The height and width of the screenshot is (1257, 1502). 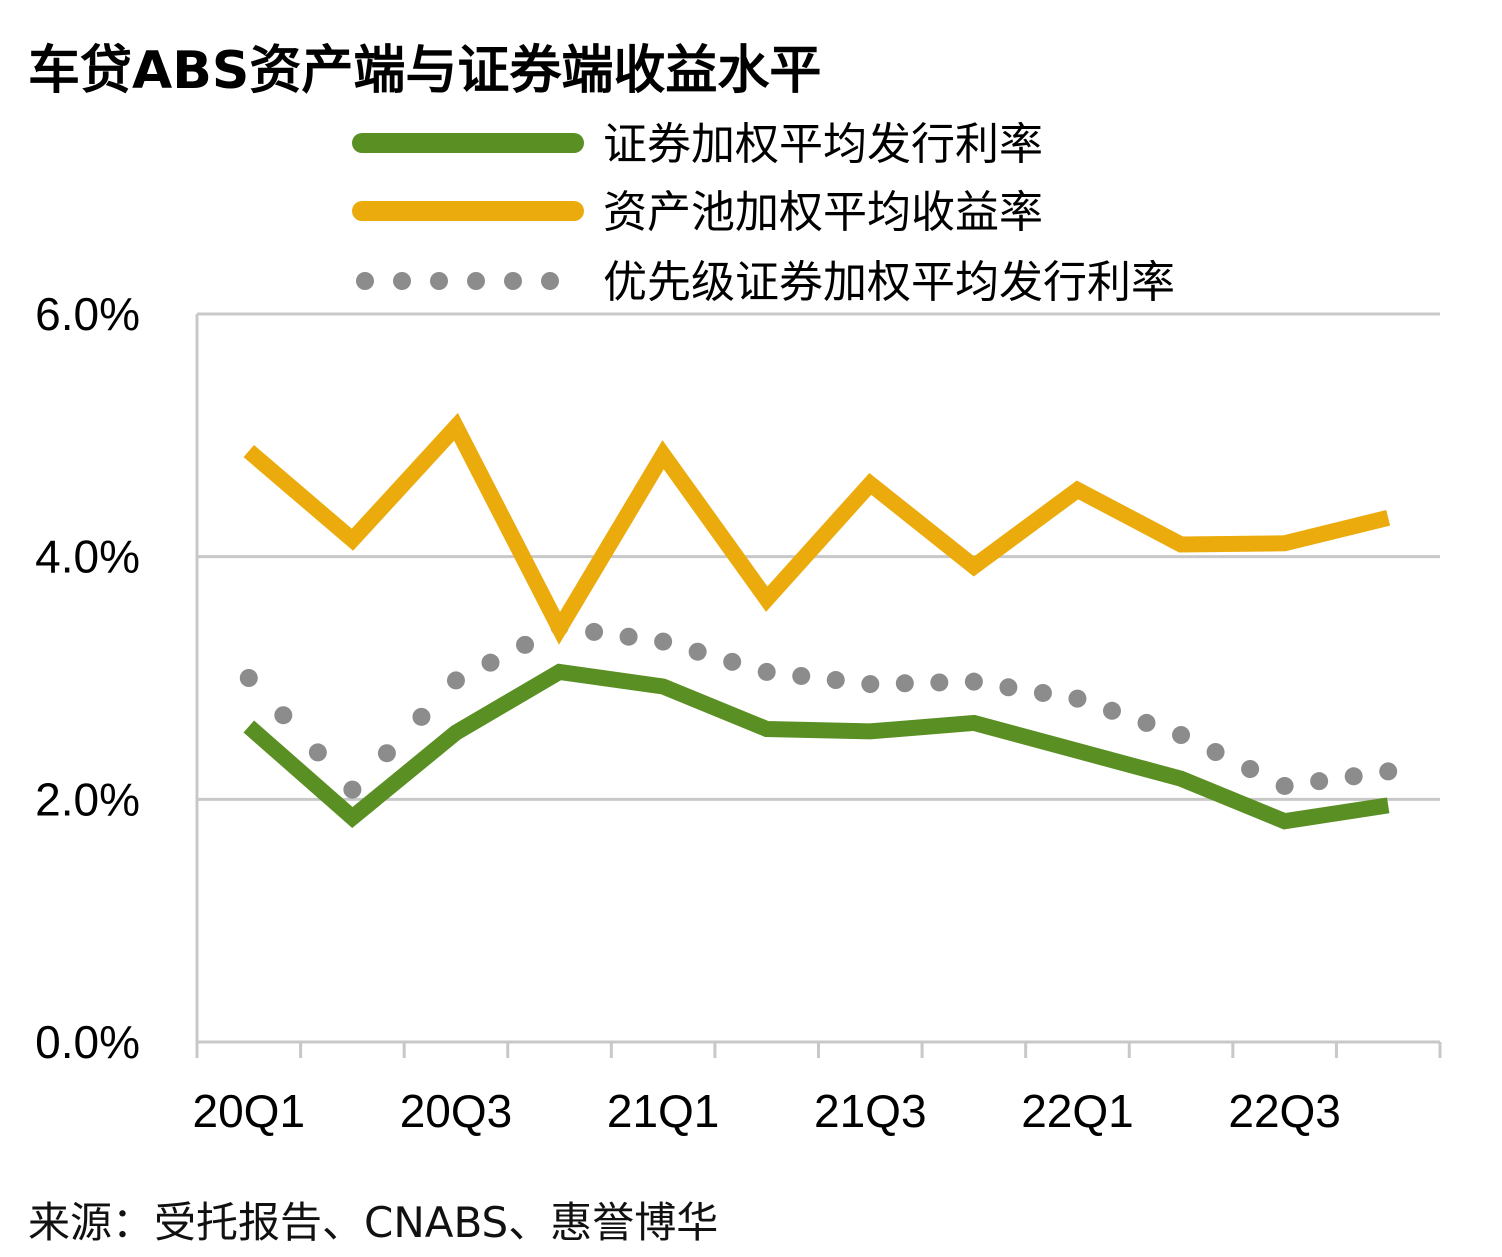 I want to click on legend-label: 优先级证券加权平均发行利率, so click(x=889, y=282).